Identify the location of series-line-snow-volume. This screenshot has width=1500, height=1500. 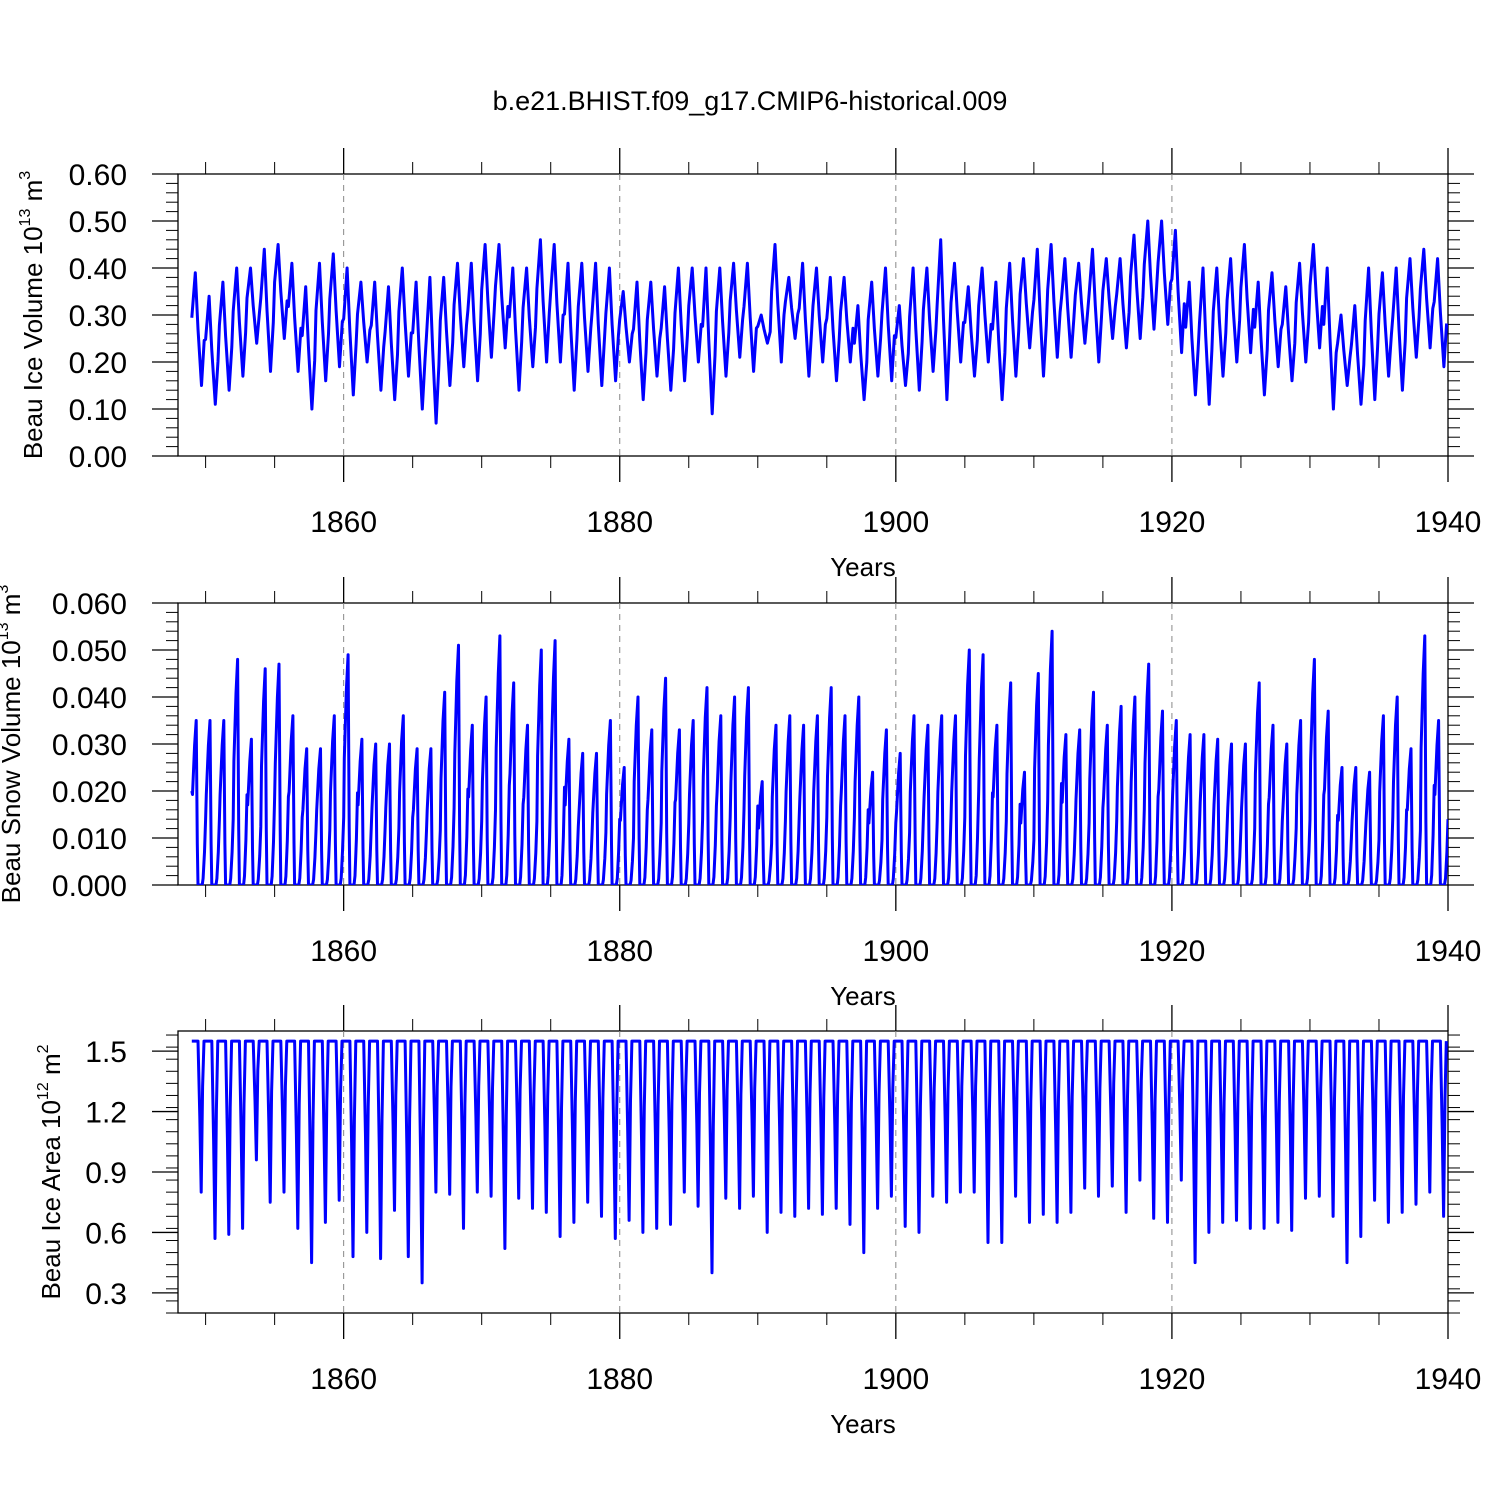
(819, 757).